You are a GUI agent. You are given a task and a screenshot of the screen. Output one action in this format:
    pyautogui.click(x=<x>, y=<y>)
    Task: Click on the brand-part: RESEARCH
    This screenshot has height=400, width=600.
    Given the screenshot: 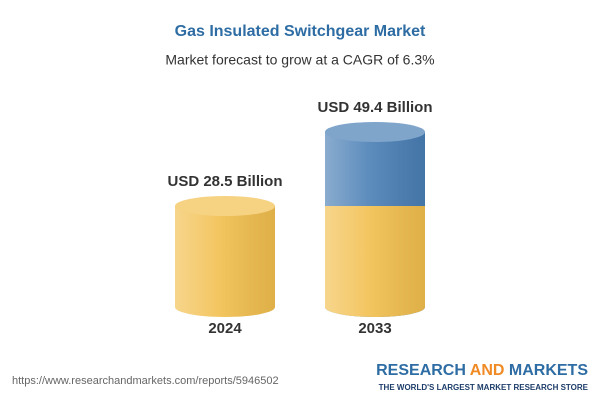 What is the action you would take?
    pyautogui.click(x=423, y=370)
    